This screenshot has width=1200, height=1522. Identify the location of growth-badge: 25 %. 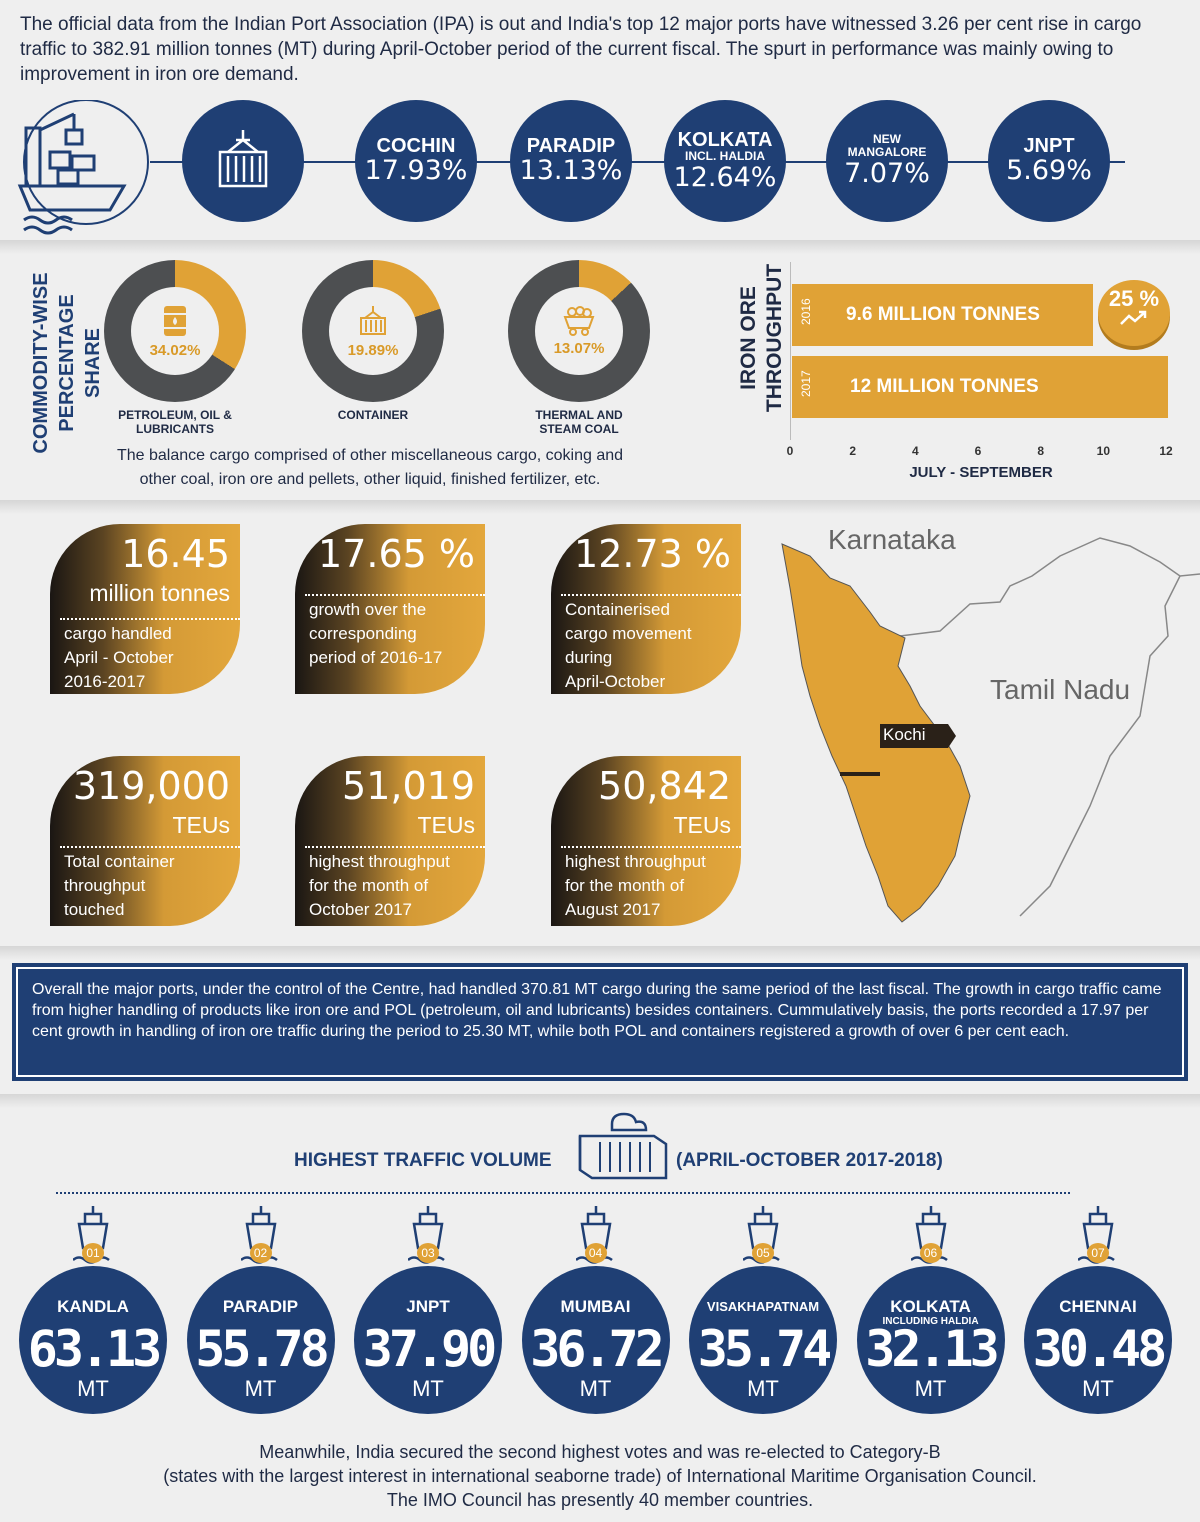
(1134, 313).